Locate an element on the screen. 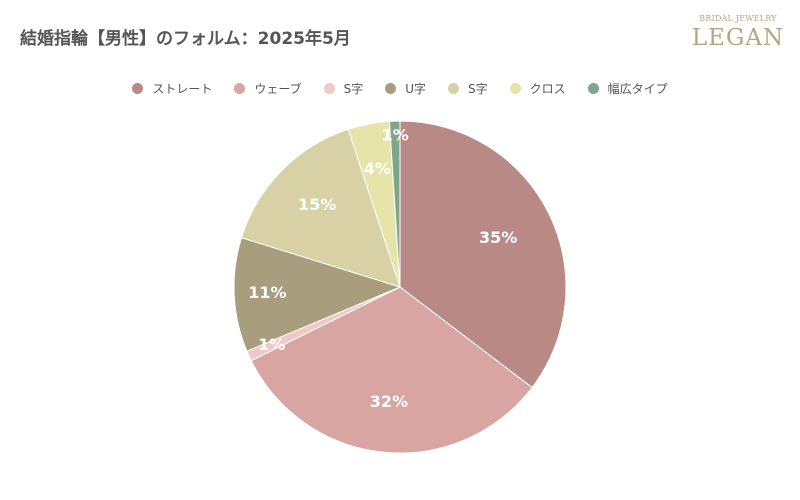 The image size is (800, 500). logo-subtitle: BRIDAL JEWELRY is located at coordinates (738, 18).